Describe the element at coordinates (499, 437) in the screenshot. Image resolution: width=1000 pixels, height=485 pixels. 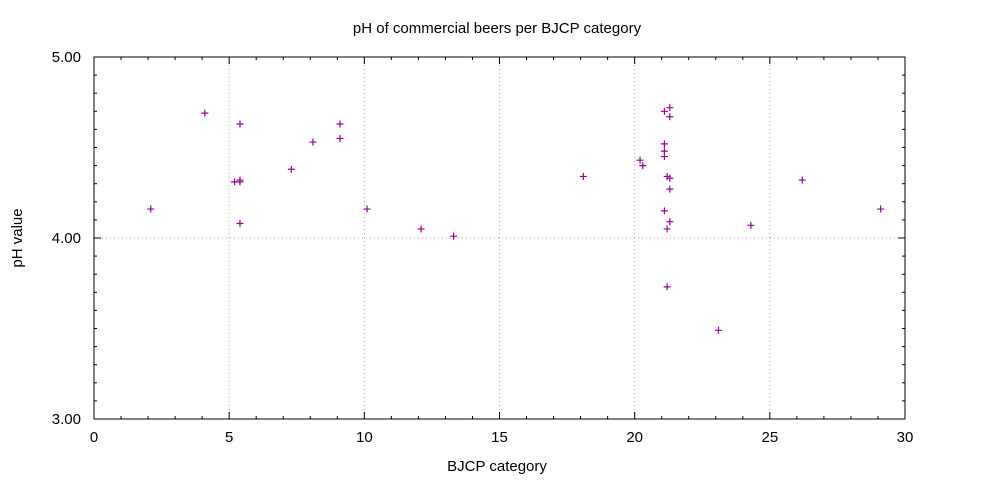
I see `x-tick-label: 15` at that location.